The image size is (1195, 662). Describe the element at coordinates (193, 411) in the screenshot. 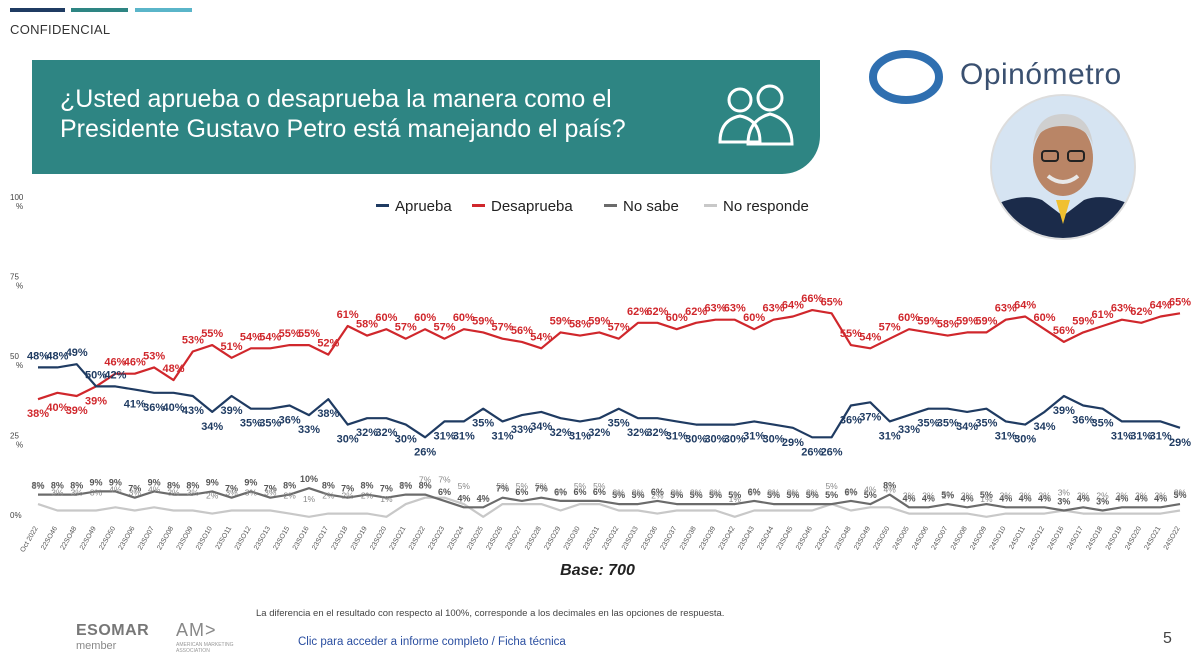

I see `aprueba-data-label: 43%` at that location.